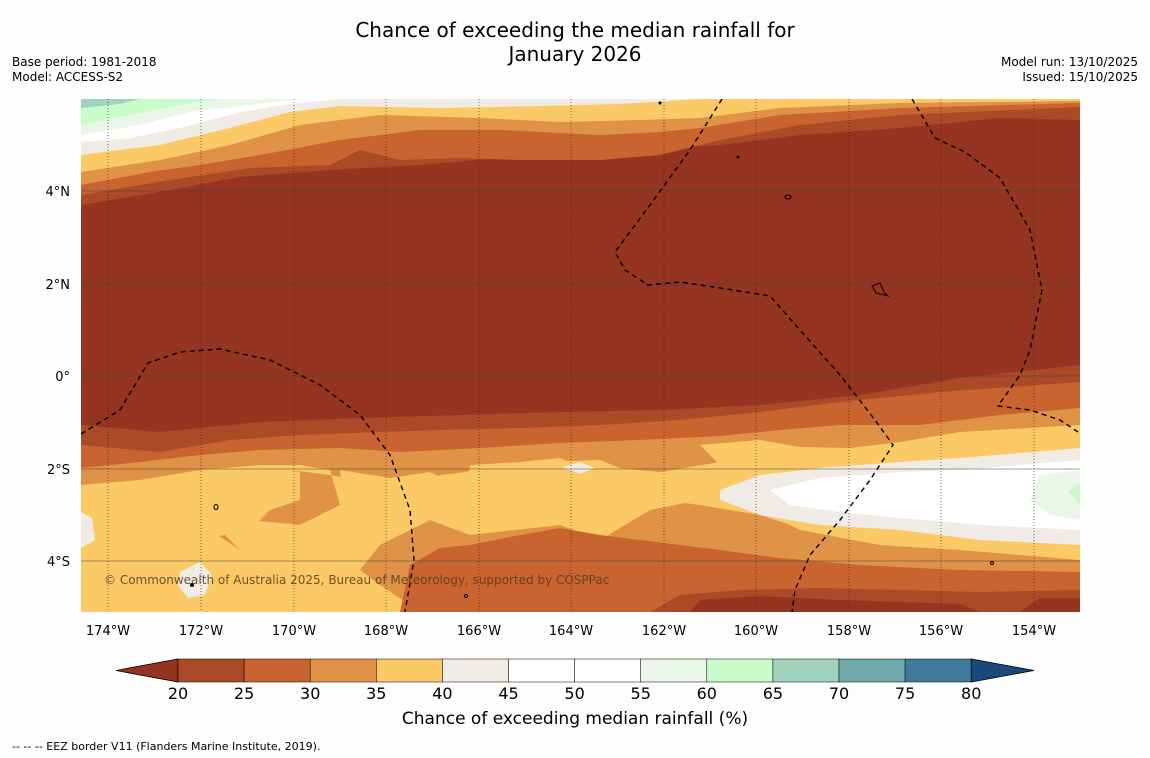 The width and height of the screenshot is (1150, 758). What do you see at coordinates (849, 631) in the screenshot?
I see `lon-label: 158°W` at bounding box center [849, 631].